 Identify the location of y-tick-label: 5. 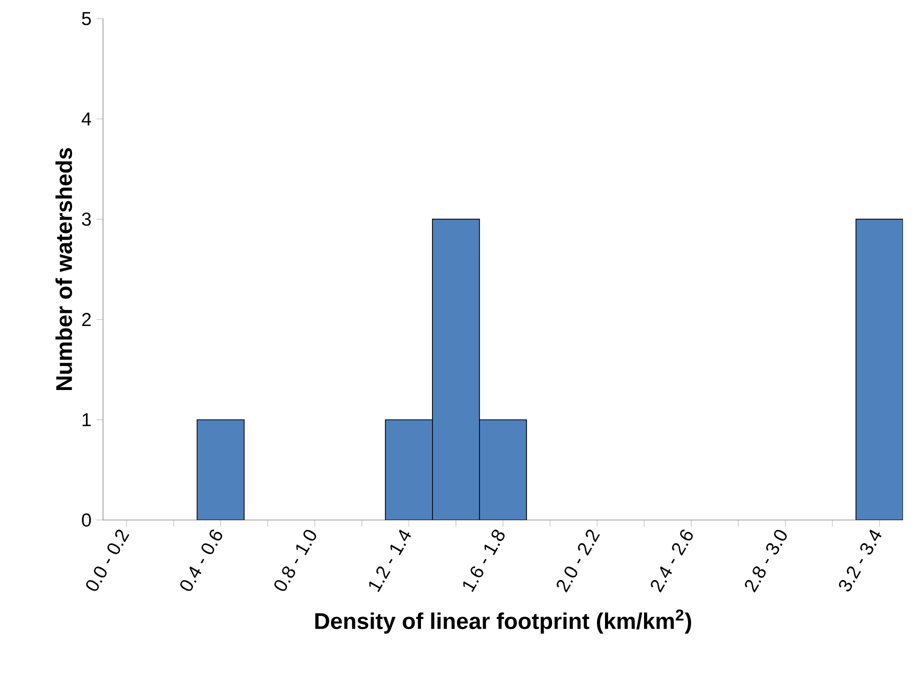
(86, 19).